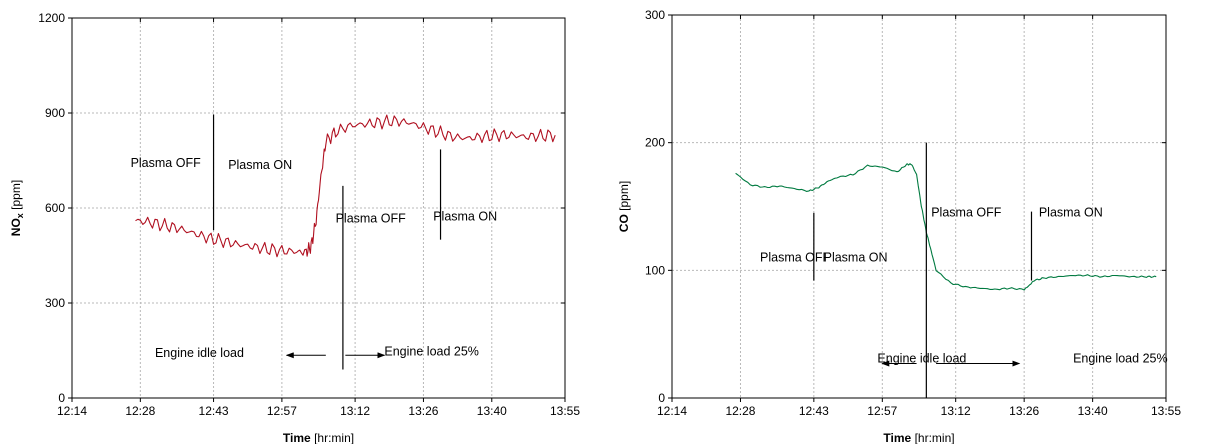 The image size is (1211, 444). I want to click on y-axis-title-main: CO, so click(624, 223).